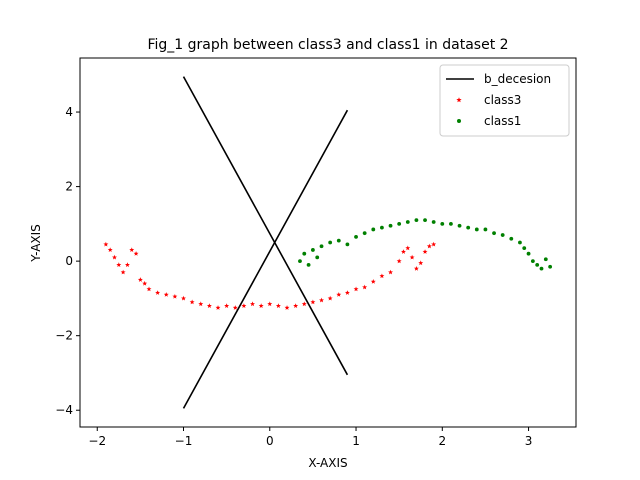 The height and width of the screenshot is (480, 640). What do you see at coordinates (270, 441) in the screenshot?
I see `x-tick-label: 0` at bounding box center [270, 441].